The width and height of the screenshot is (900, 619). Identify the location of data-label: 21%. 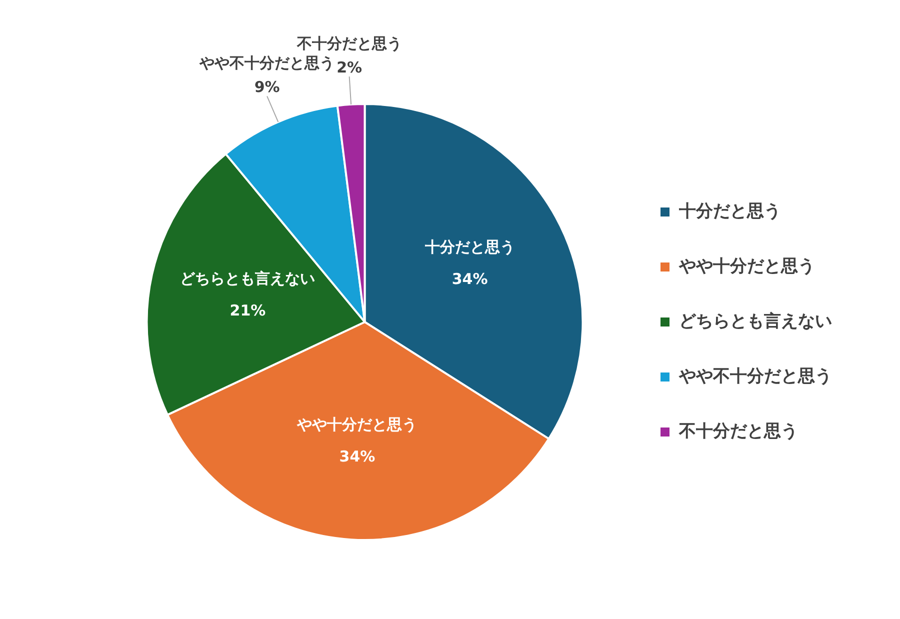
(248, 311).